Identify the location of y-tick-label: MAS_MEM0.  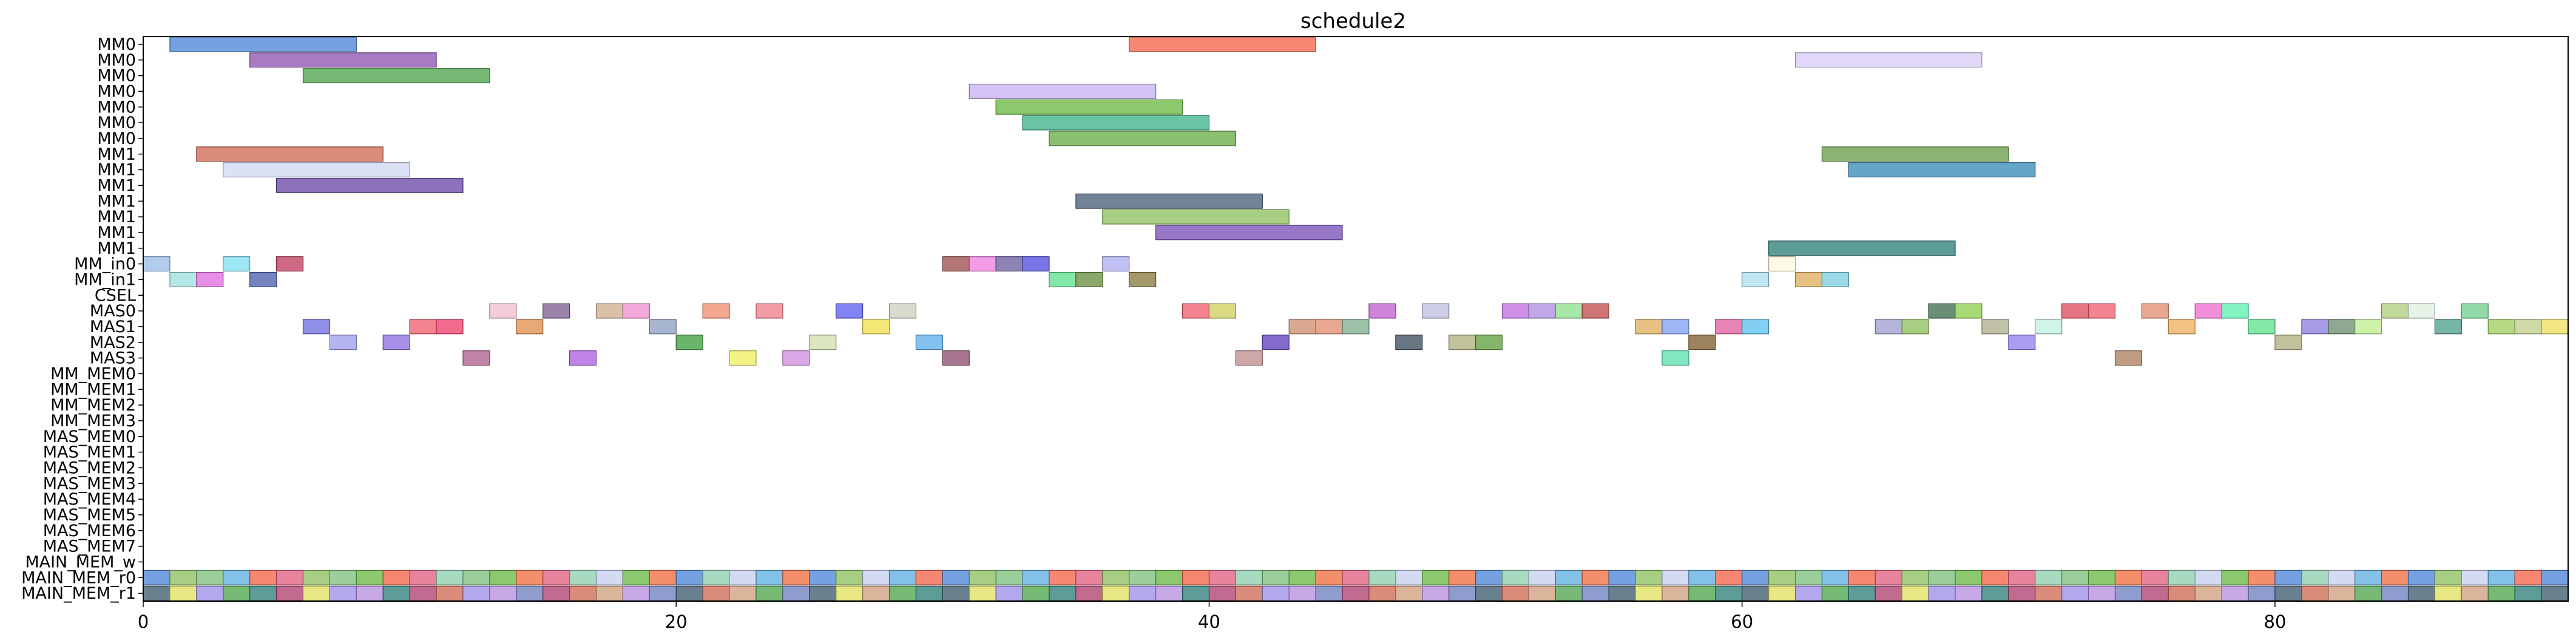
(89, 437).